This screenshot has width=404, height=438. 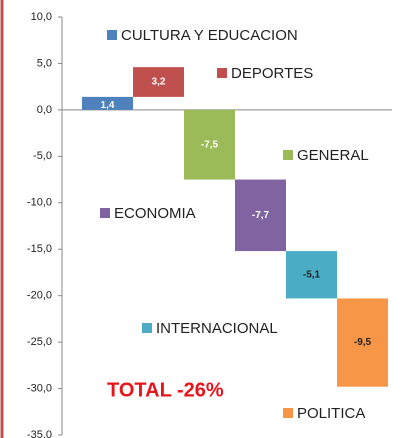 I want to click on y-tick-label: -10,0, so click(x=39, y=203).